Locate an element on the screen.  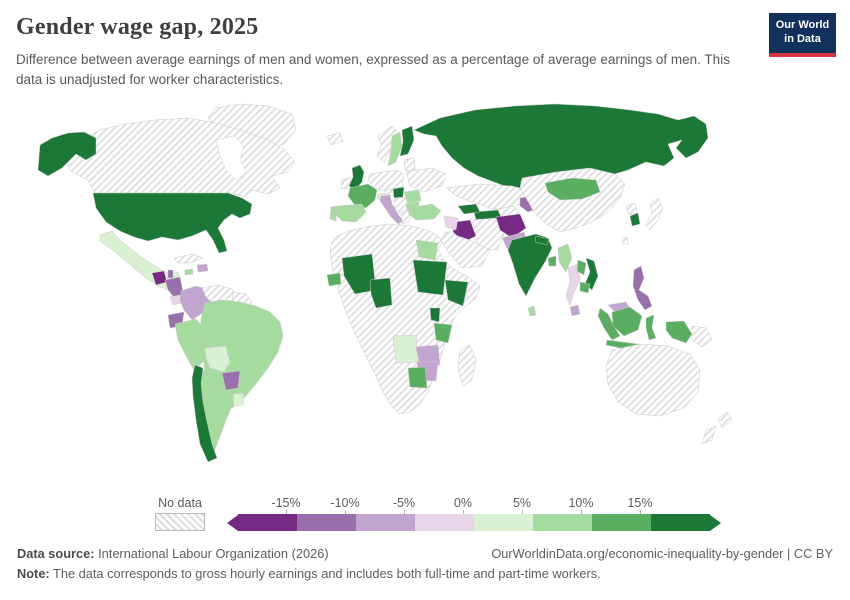
country-baltics is located at coordinates (409, 164).